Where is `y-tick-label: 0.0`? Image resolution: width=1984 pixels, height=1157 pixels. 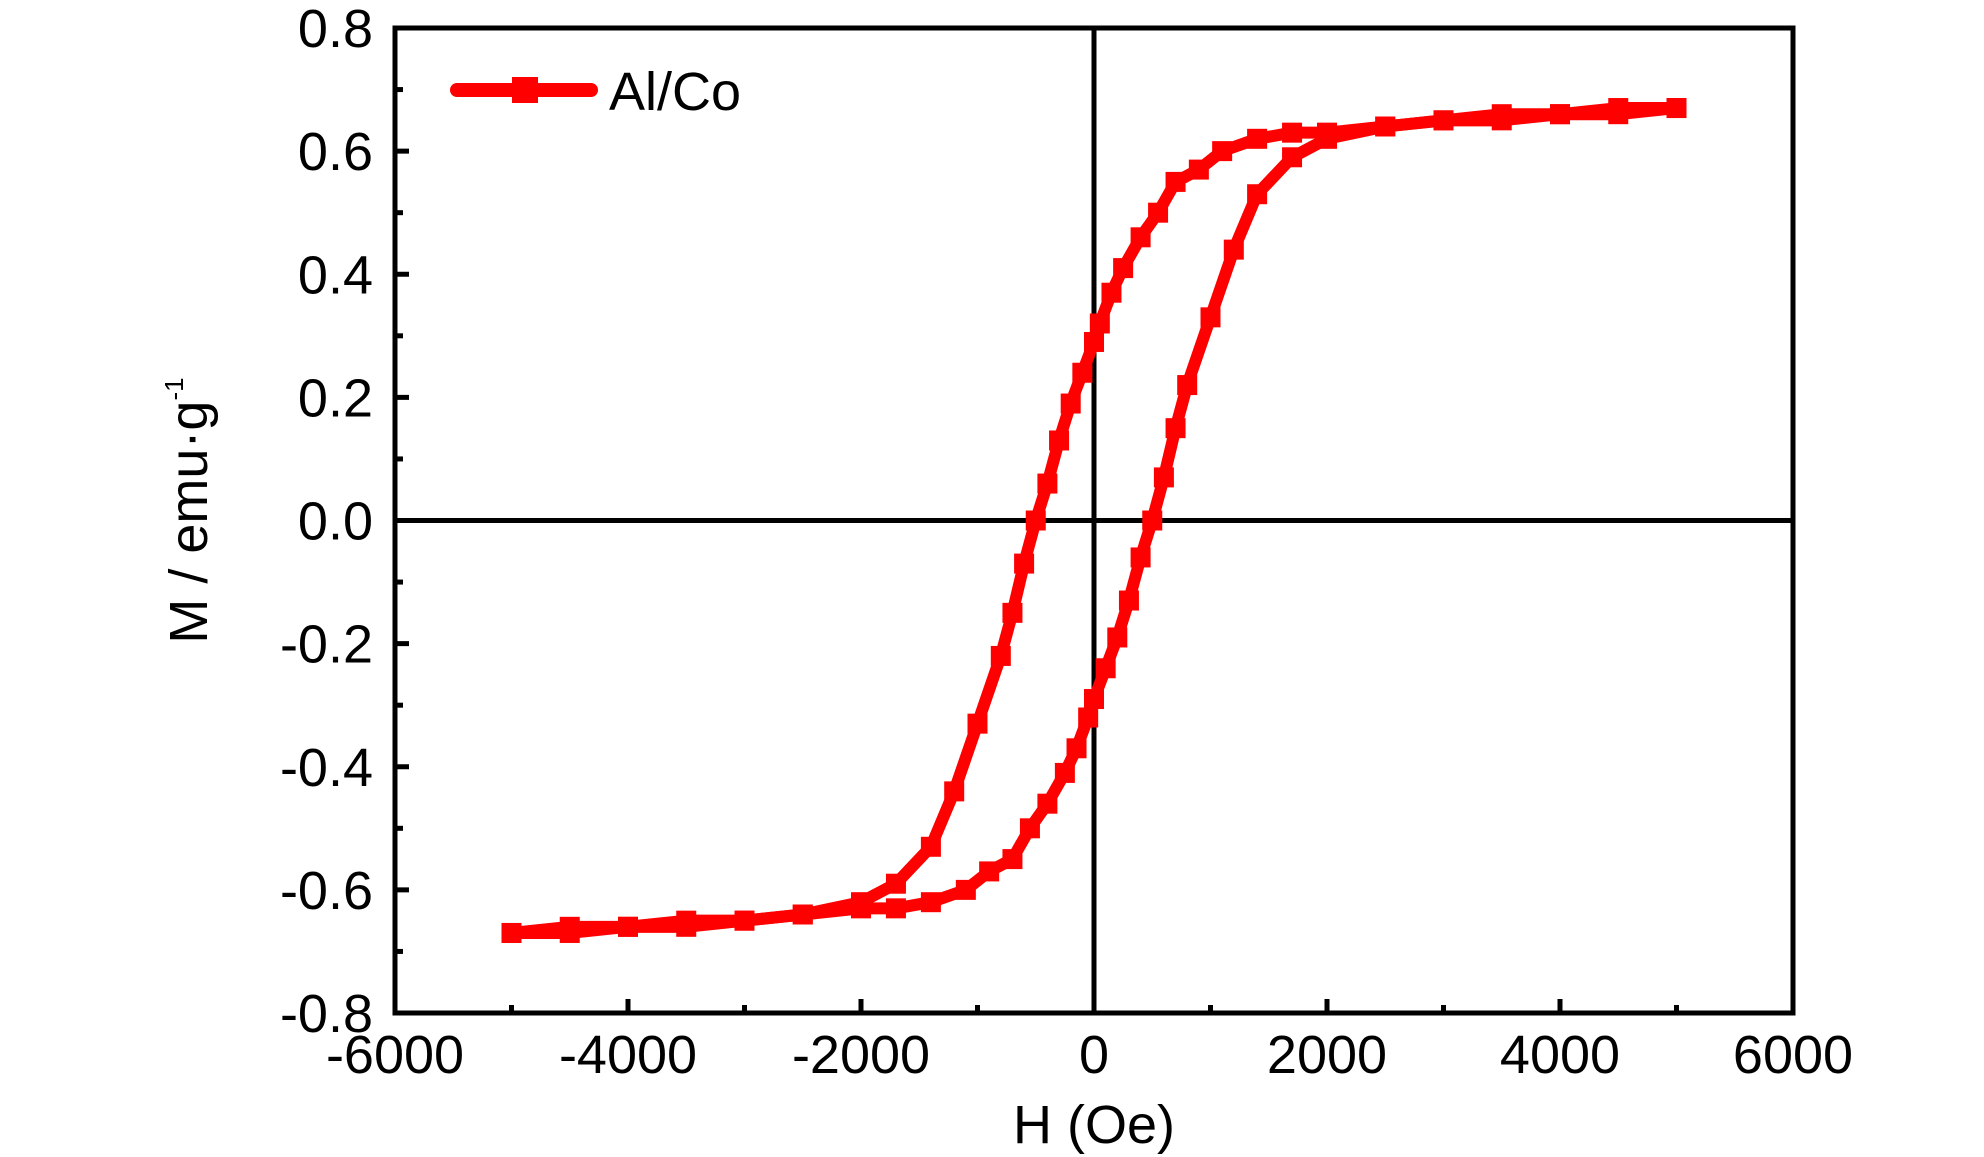
y-tick-label: 0.0 is located at coordinates (335, 522).